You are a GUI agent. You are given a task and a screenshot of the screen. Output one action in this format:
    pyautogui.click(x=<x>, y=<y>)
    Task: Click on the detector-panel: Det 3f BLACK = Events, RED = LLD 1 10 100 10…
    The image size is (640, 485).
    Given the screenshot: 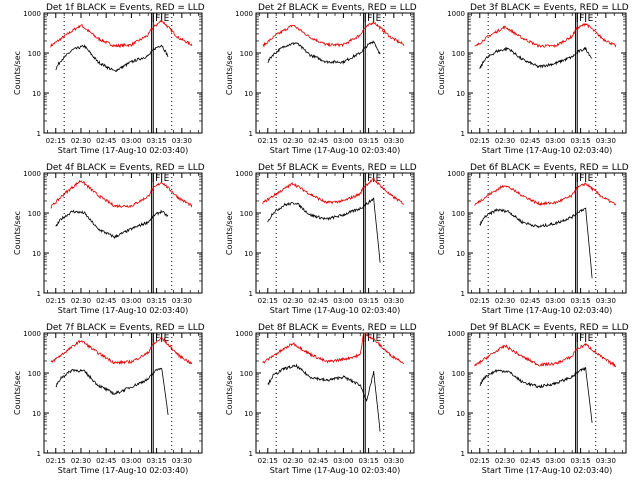 What is the action you would take?
    pyautogui.click(x=533, y=79)
    